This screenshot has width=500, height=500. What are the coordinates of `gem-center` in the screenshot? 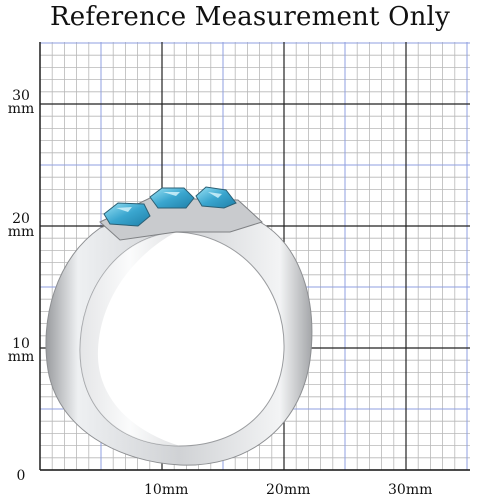 It's located at (172, 198).